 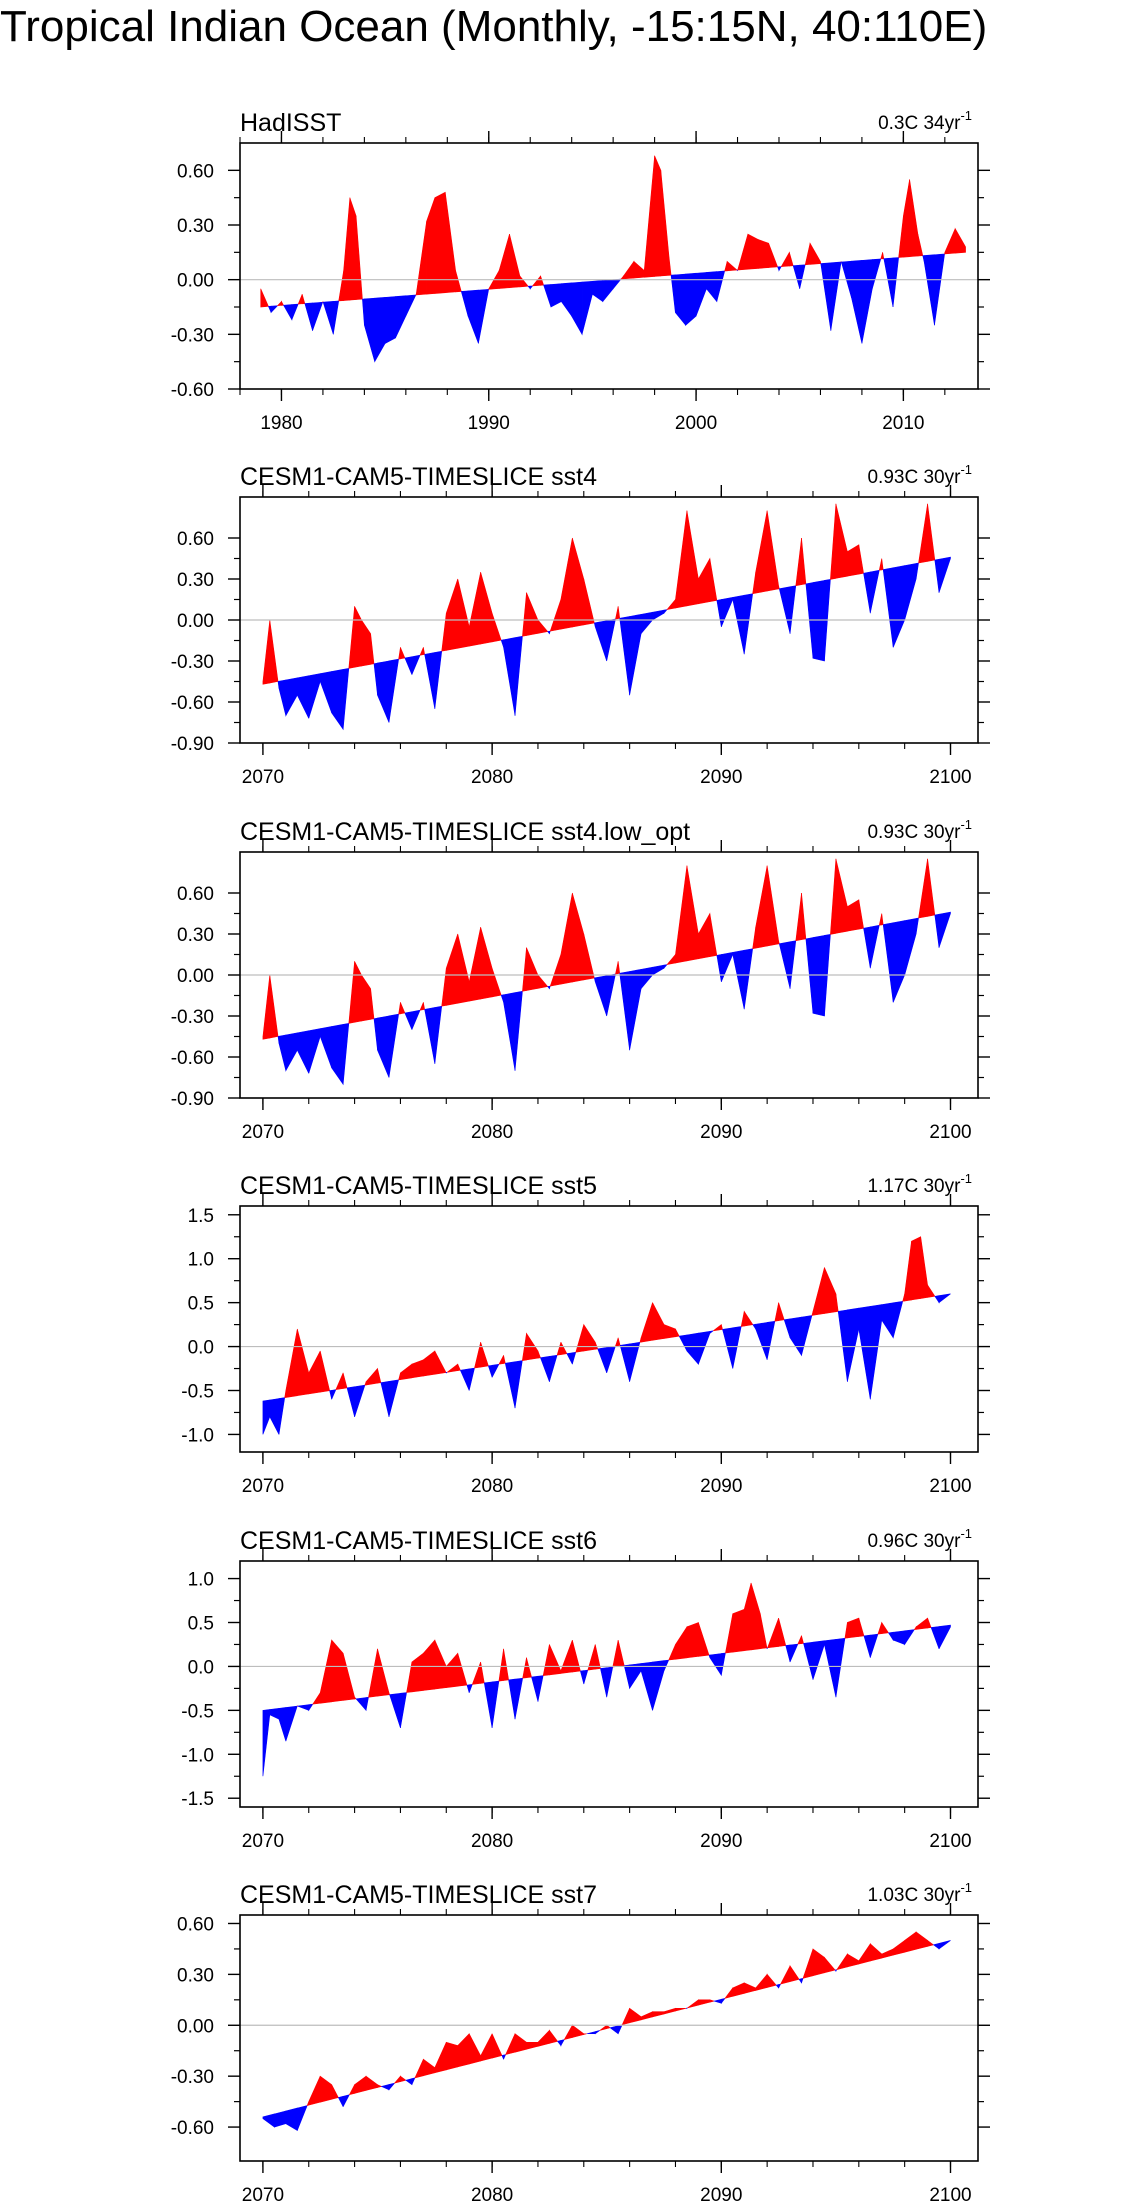 I want to click on ytick-label: -1.0, so click(x=197, y=1755).